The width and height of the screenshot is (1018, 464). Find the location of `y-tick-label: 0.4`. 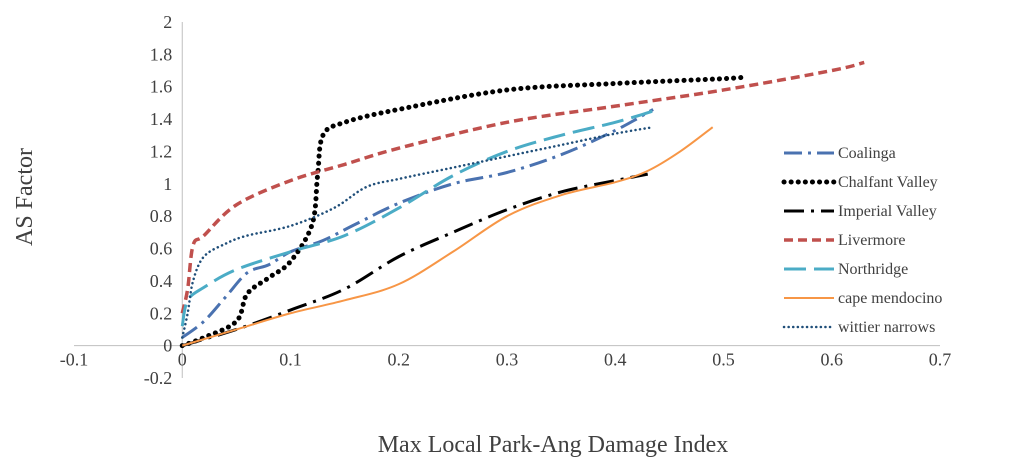

y-tick-label: 0.4 is located at coordinates (161, 281).